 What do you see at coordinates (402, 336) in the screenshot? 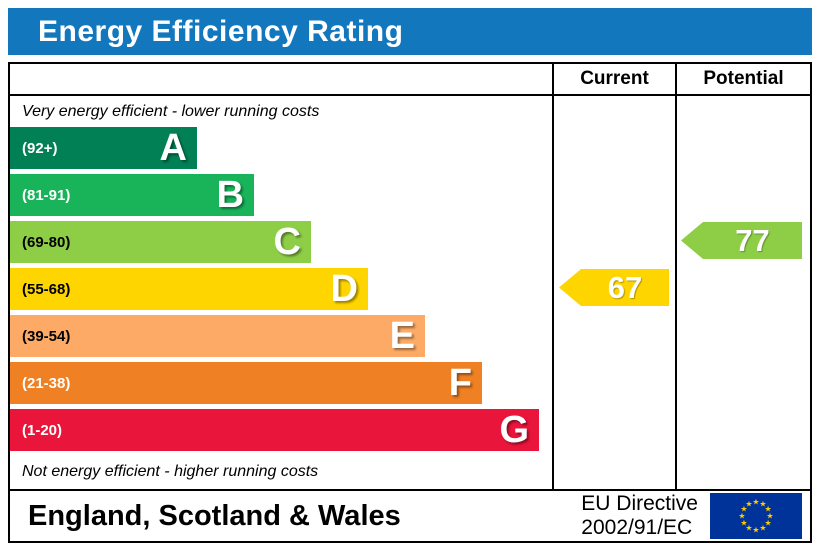
I see `band-e-letter: E` at bounding box center [402, 336].